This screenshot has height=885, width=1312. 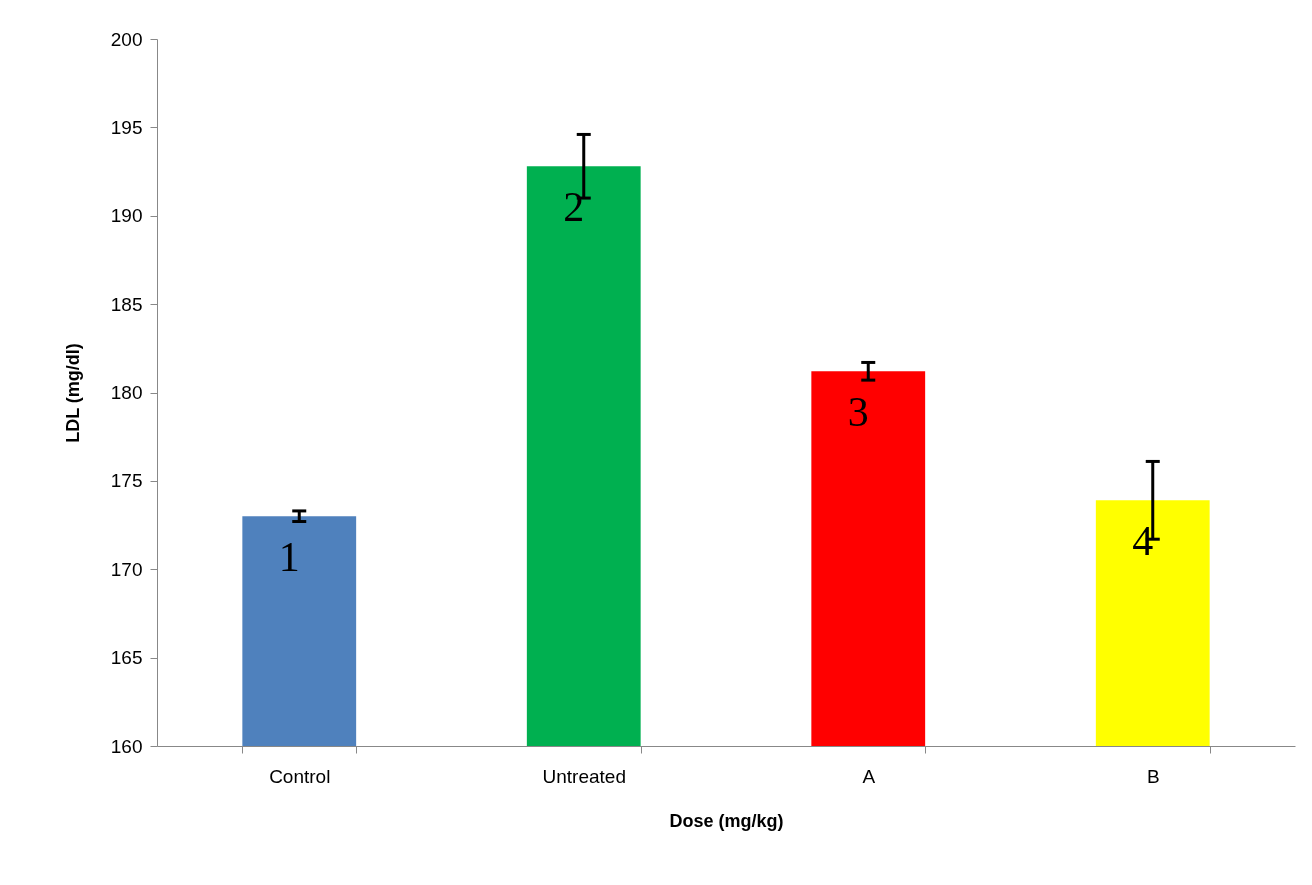 I want to click on y-tick-label: 160, so click(x=126, y=746).